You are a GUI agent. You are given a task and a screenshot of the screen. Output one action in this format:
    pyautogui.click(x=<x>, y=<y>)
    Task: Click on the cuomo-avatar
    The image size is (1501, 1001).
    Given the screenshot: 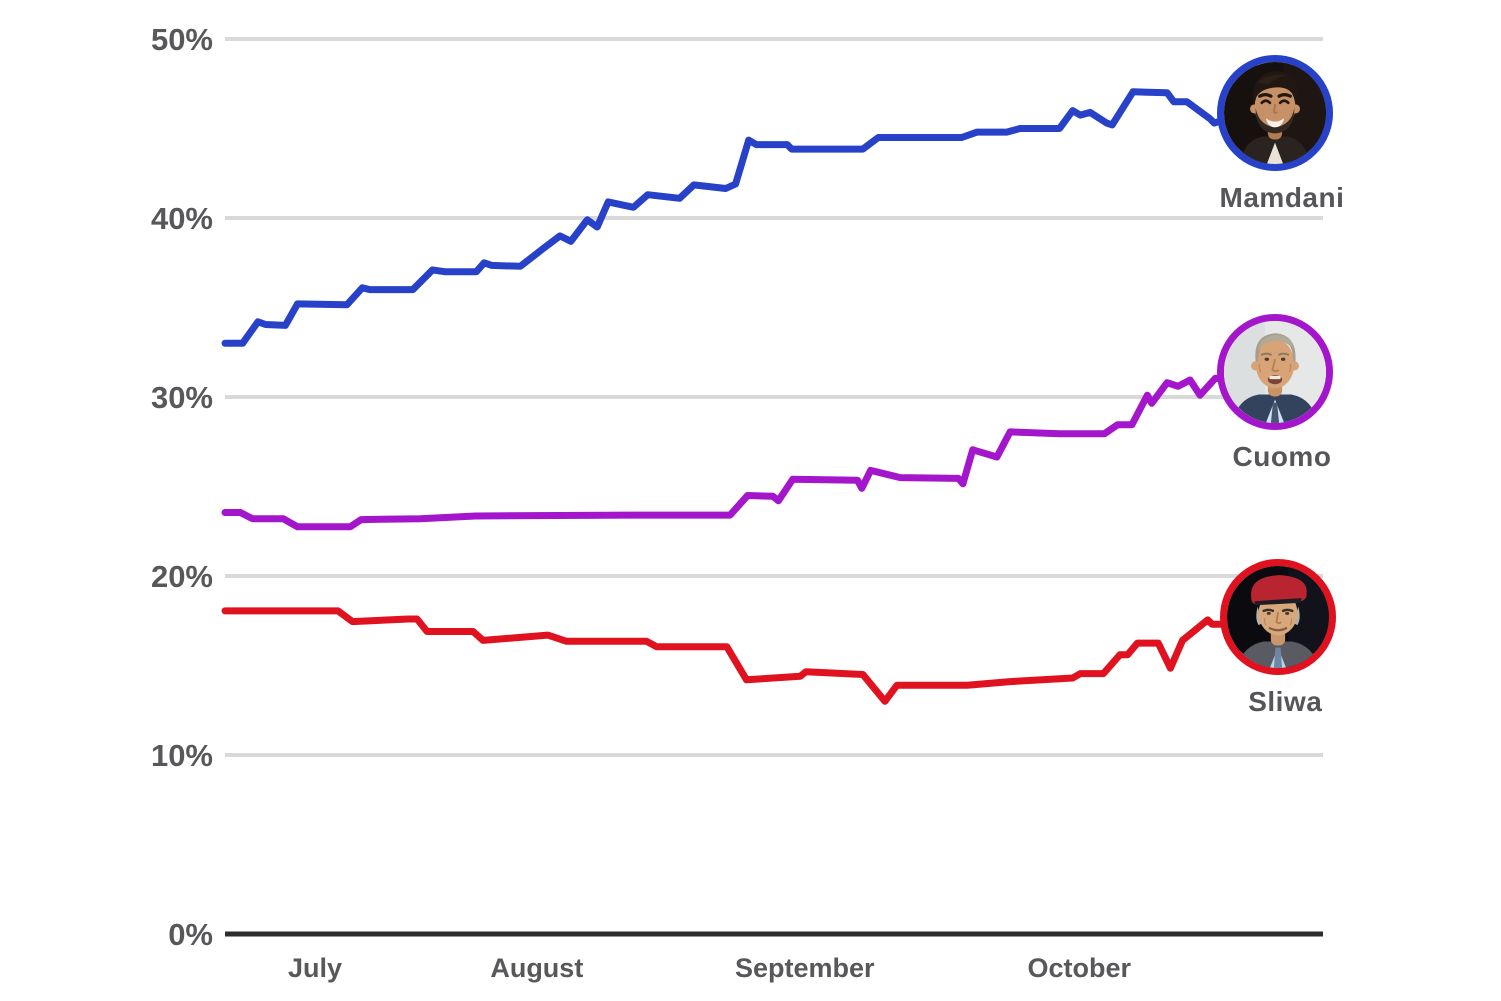 What is the action you would take?
    pyautogui.click(x=1274, y=372)
    